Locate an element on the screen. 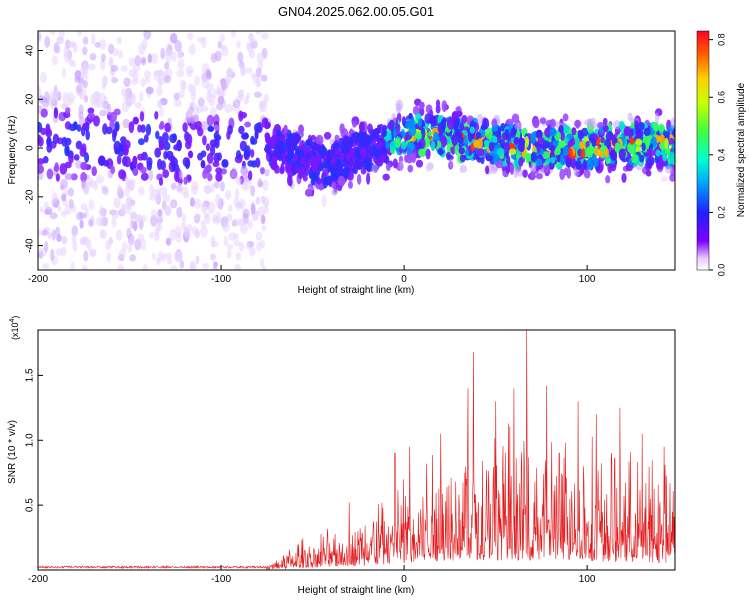 This screenshot has width=750, height=600. x-tick-label: 100 is located at coordinates (587, 279).